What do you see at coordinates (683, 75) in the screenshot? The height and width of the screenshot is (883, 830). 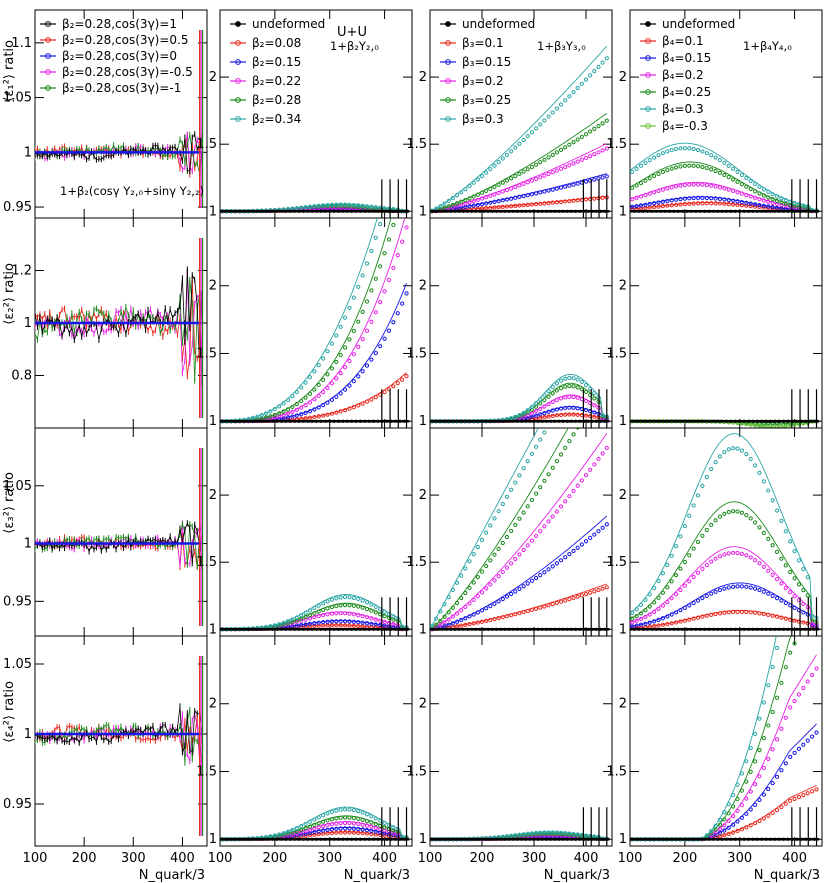 I see `legend-label: β₄=0.2` at bounding box center [683, 75].